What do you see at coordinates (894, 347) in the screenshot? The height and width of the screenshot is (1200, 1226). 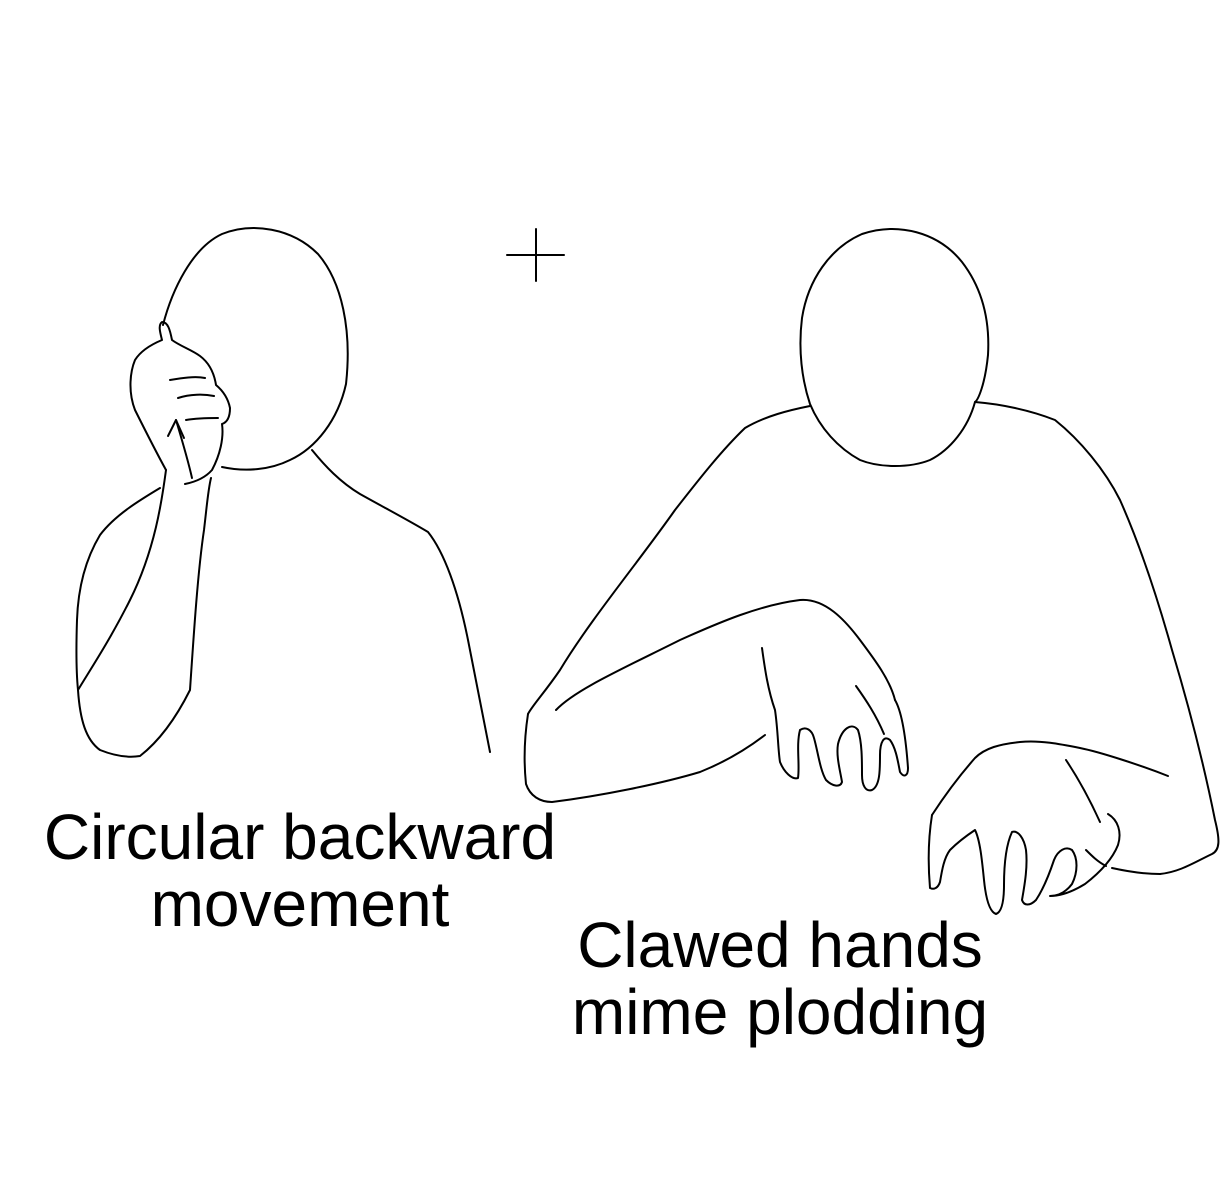 I see `right-figure-head` at bounding box center [894, 347].